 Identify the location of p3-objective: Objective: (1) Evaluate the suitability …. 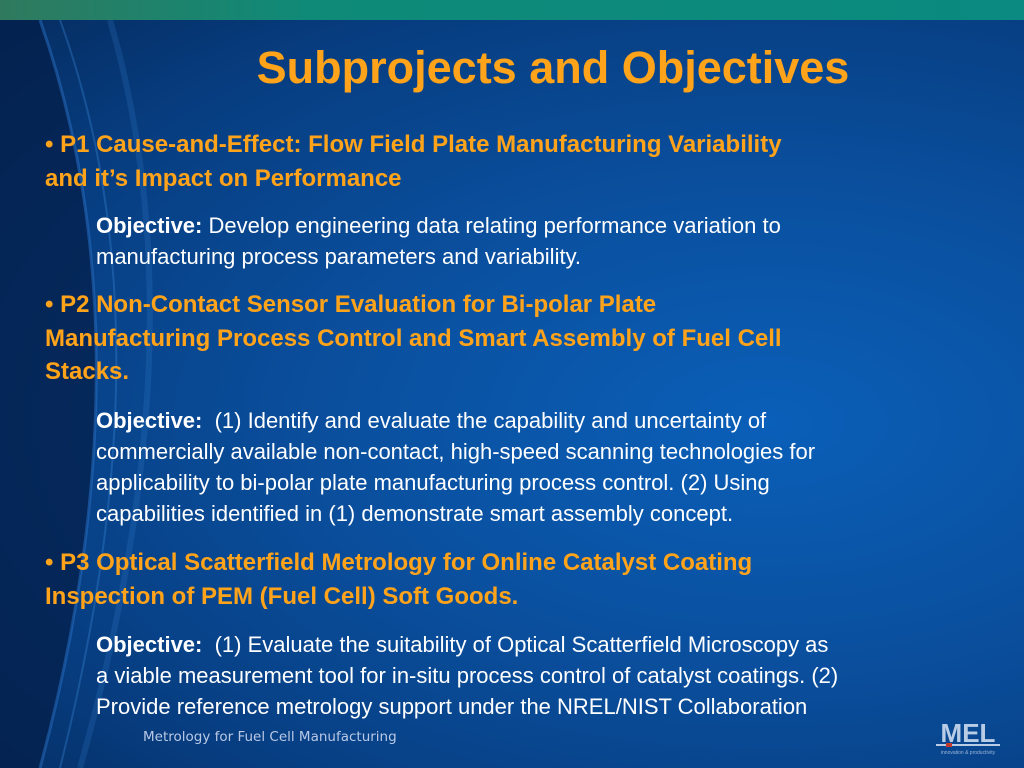
(467, 675).